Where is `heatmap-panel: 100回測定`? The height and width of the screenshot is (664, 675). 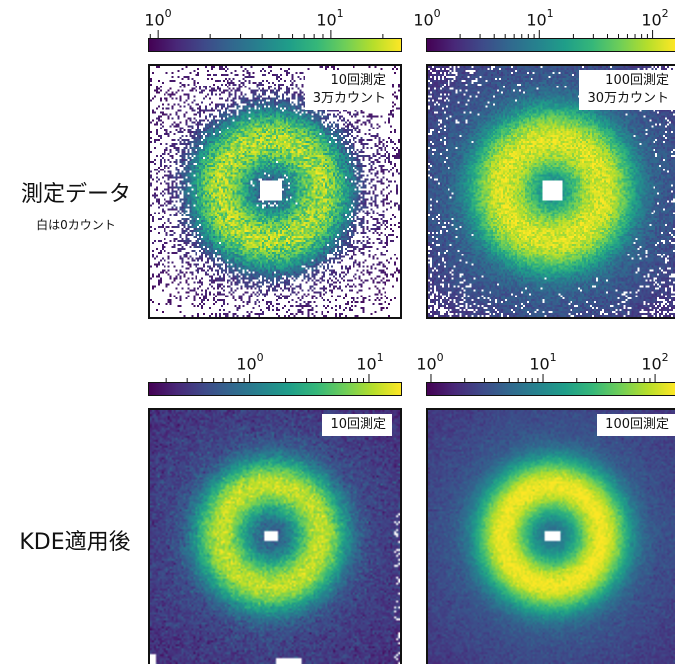 heatmap-panel: 100回測定 is located at coordinates (550, 536).